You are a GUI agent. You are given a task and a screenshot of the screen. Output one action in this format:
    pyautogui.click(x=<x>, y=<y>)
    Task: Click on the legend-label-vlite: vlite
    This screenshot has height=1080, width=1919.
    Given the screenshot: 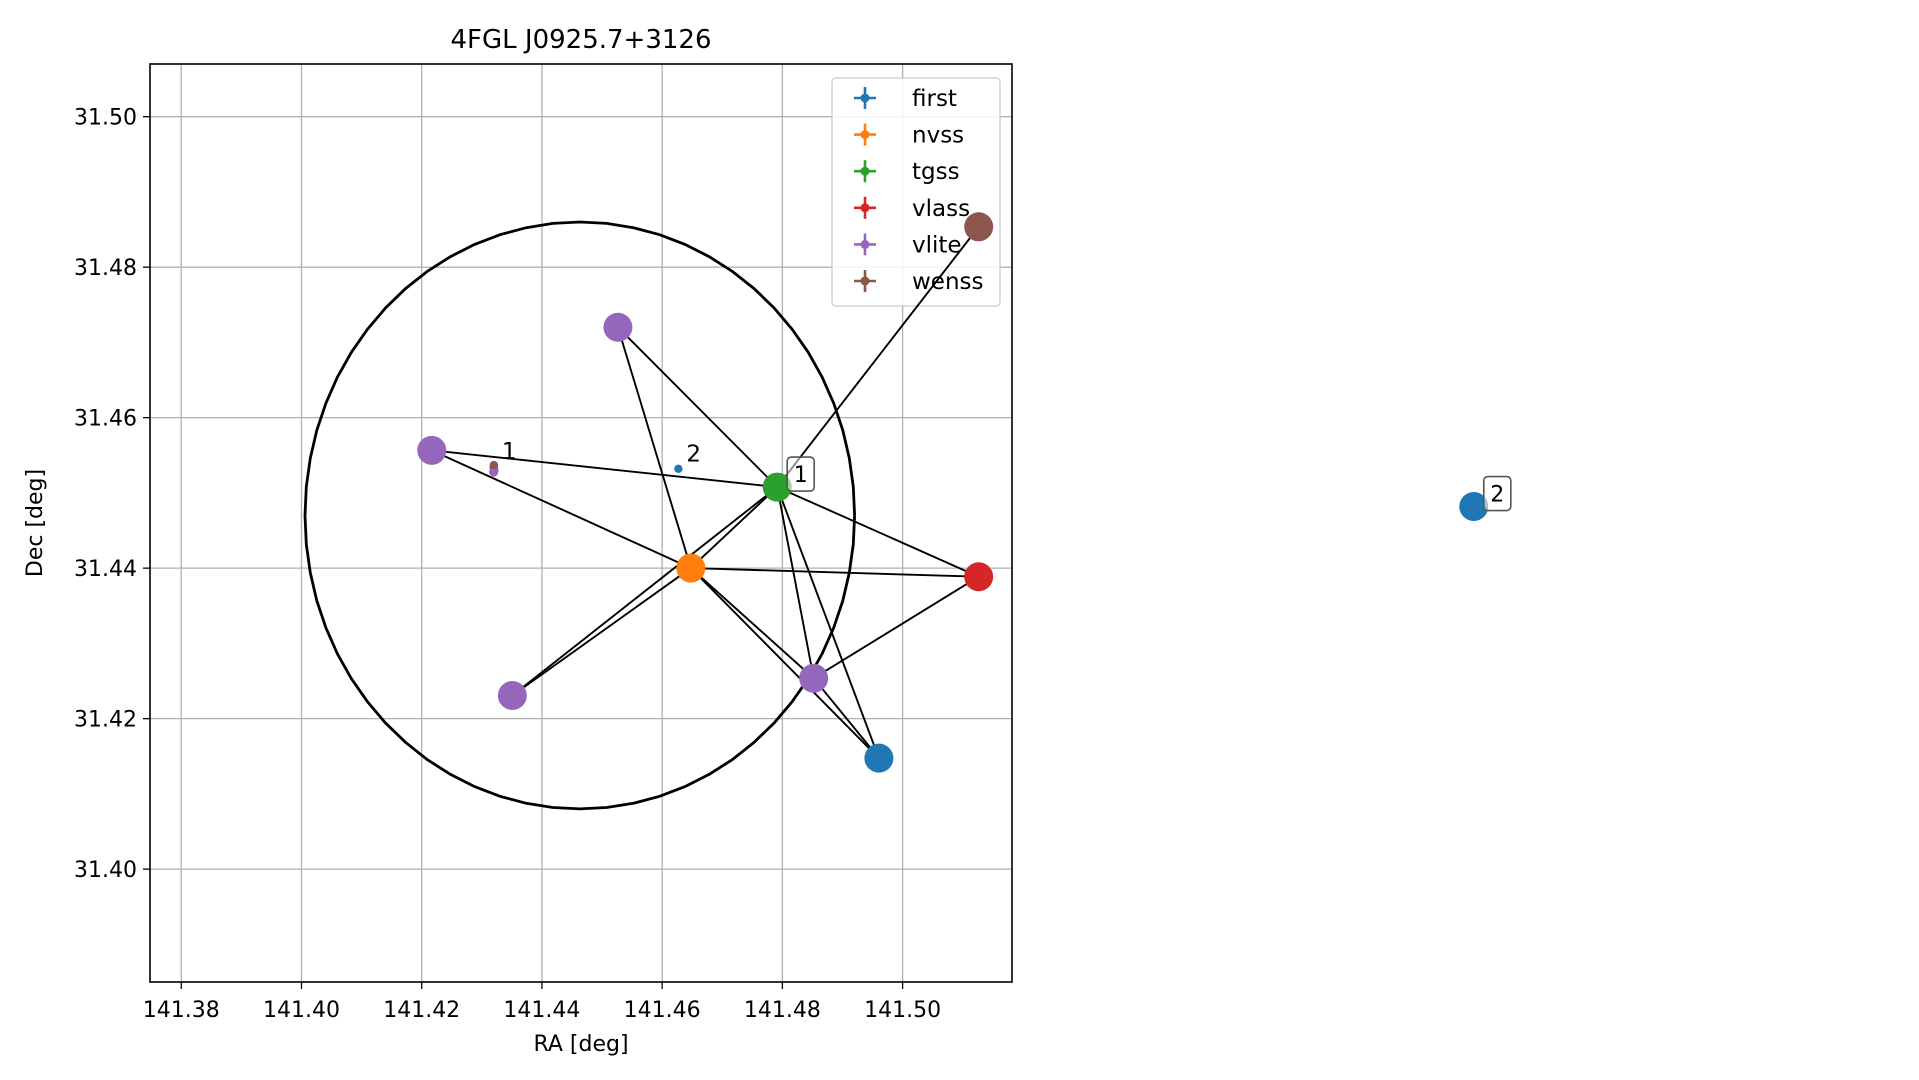 What is the action you would take?
    pyautogui.click(x=937, y=245)
    